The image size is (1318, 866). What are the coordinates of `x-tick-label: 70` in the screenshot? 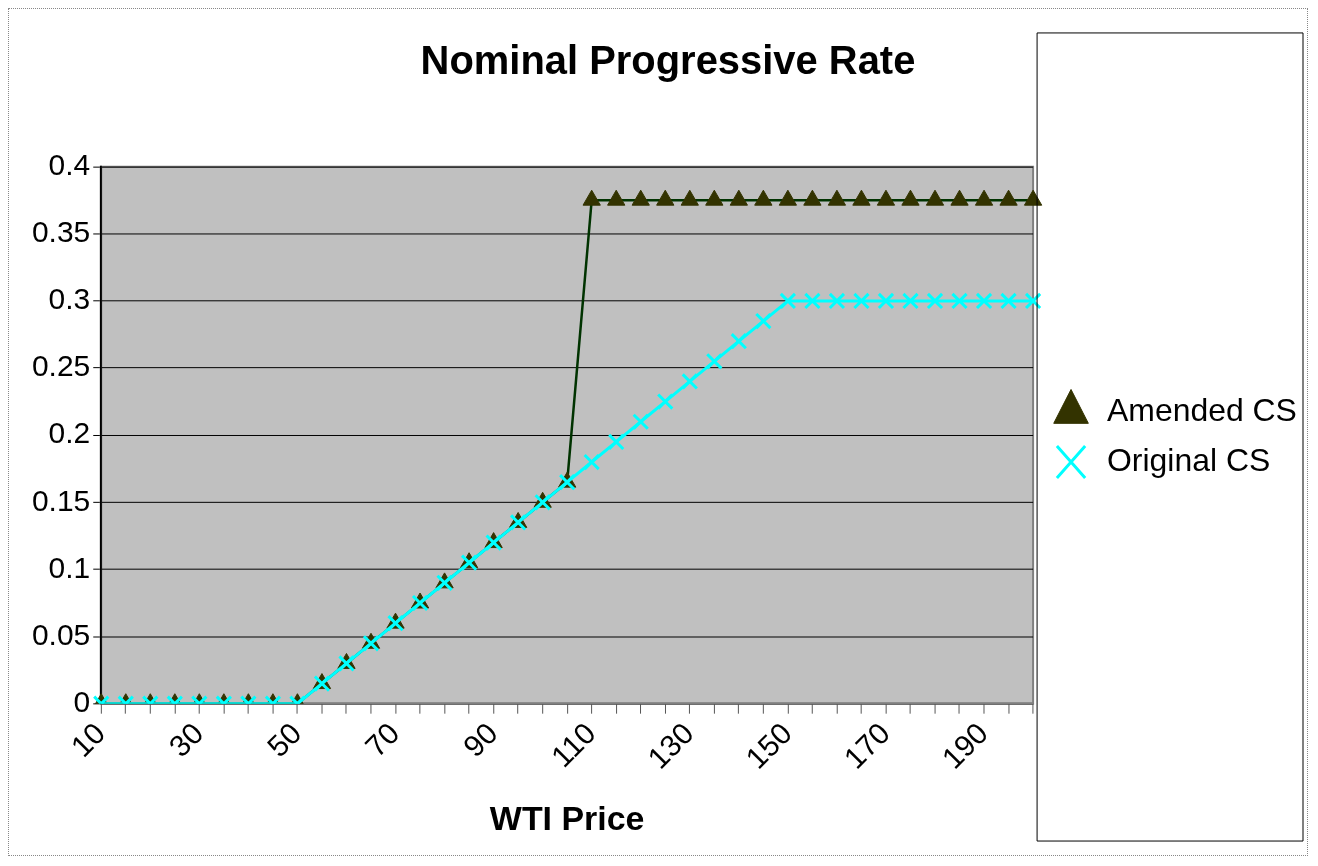 It's located at (382, 739).